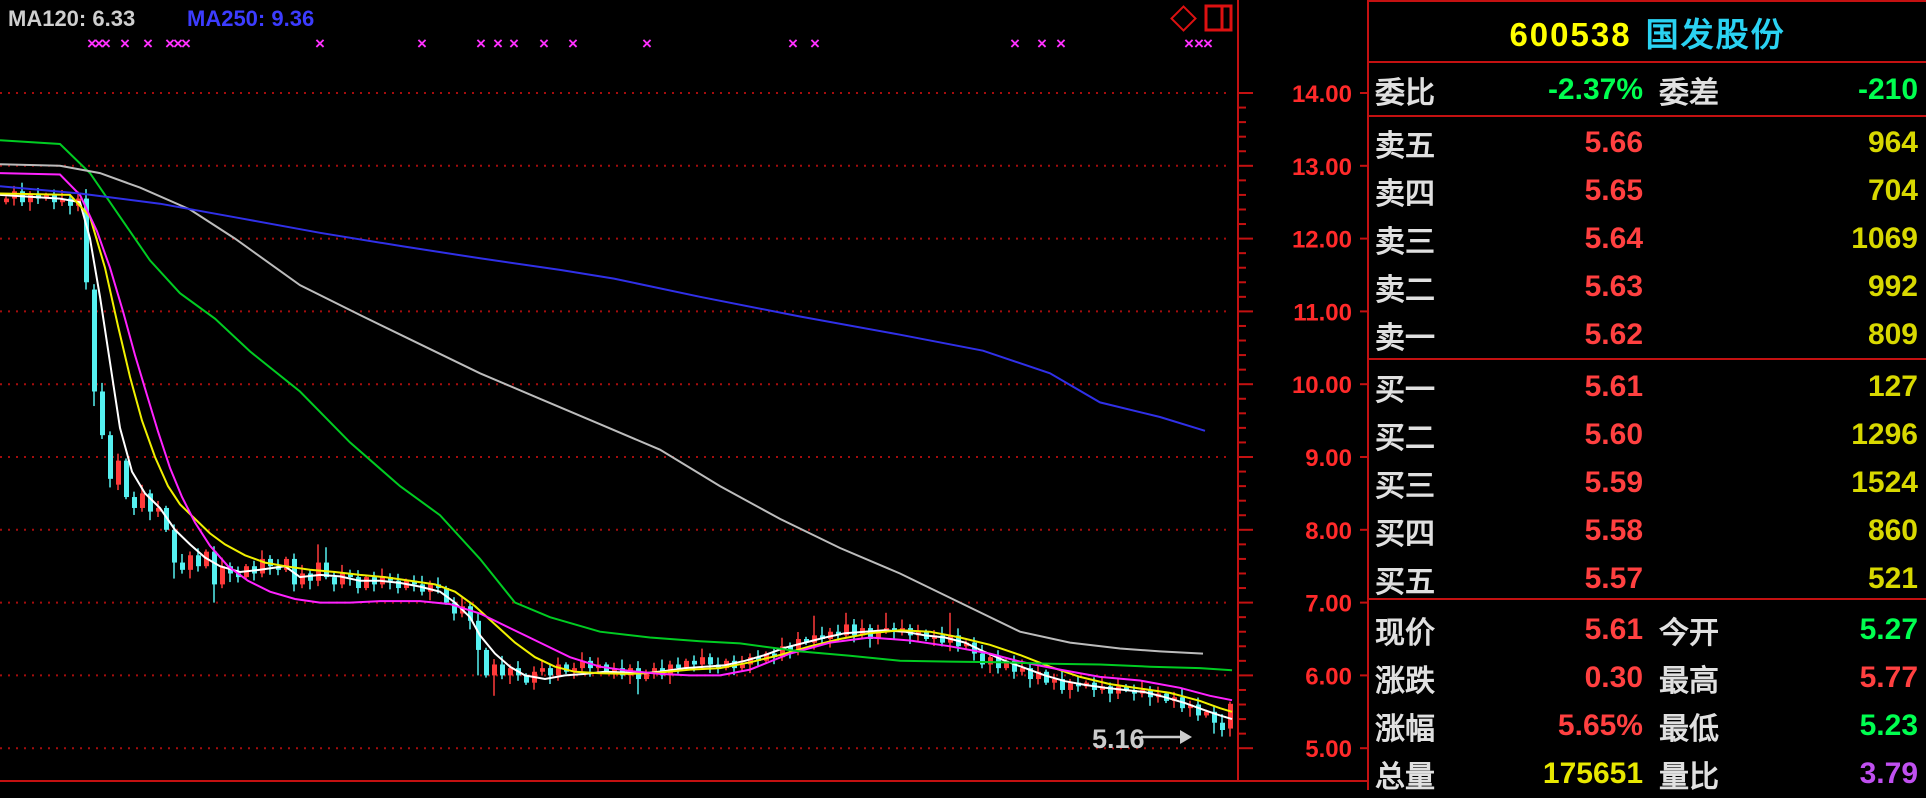 The width and height of the screenshot is (1926, 798). I want to click on stat-label: 涨跌, so click(1405, 681).